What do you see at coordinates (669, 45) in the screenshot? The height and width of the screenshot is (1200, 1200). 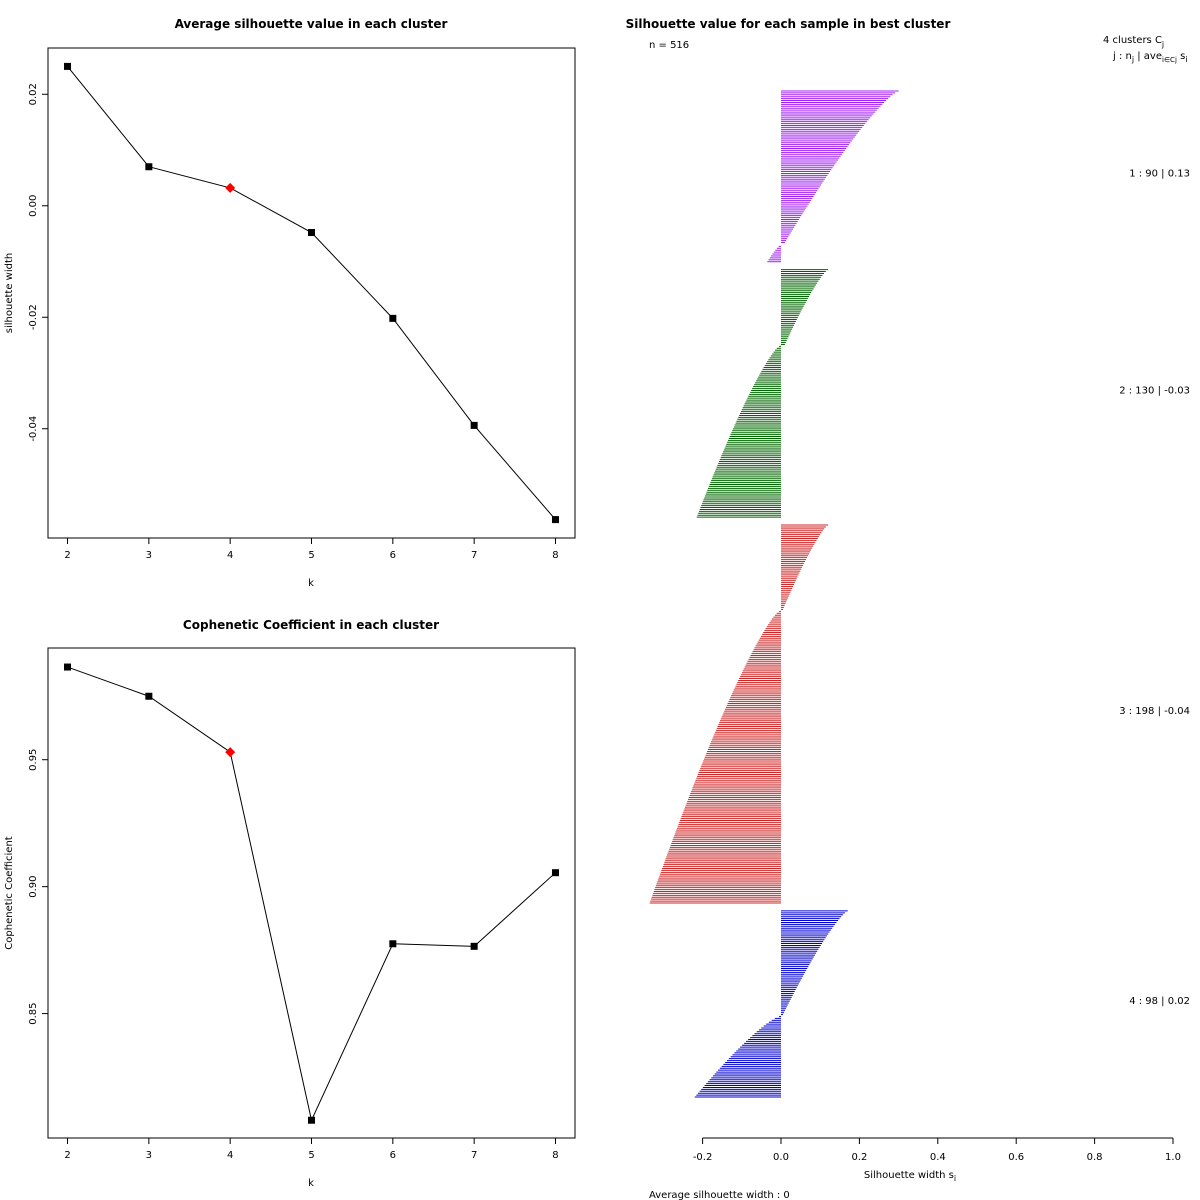 I see `sample-count: n = 516` at bounding box center [669, 45].